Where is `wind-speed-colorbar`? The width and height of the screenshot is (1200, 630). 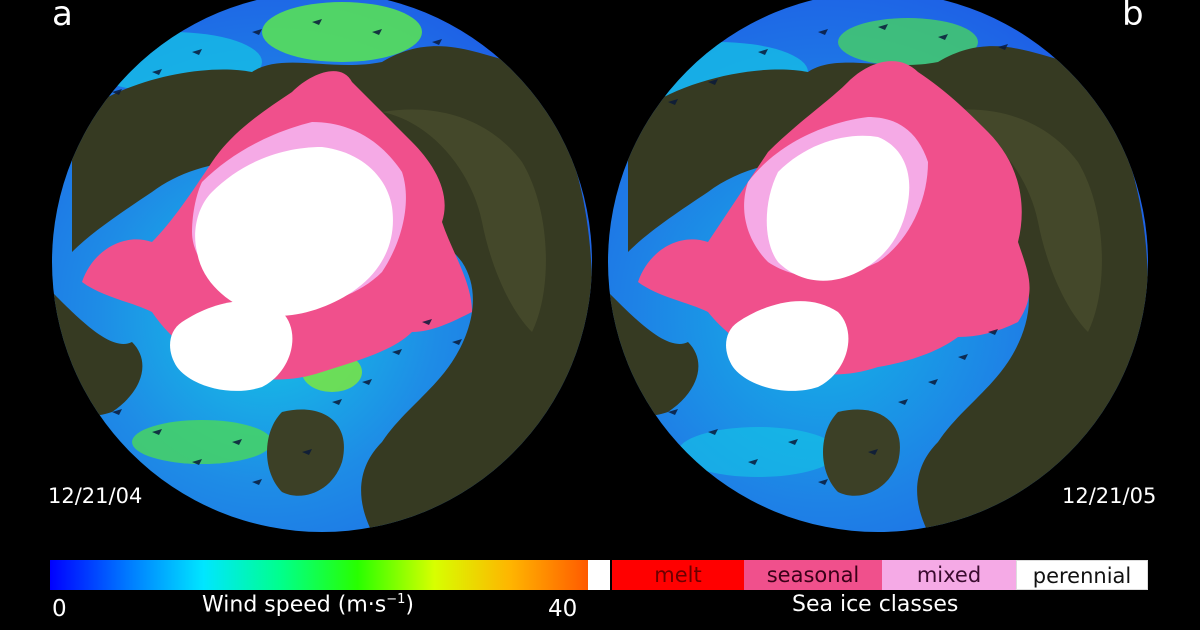 wind-speed-colorbar is located at coordinates (319, 575).